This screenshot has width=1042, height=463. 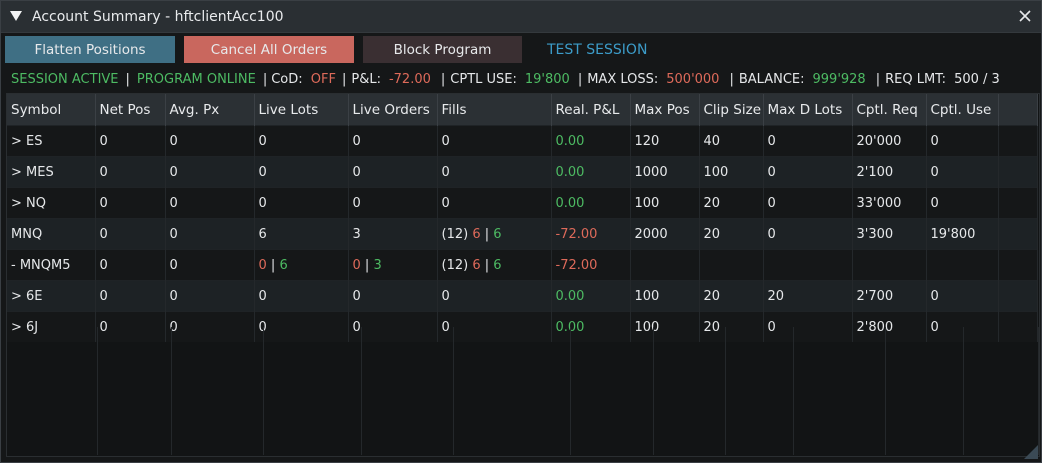 What do you see at coordinates (90, 49) in the screenshot?
I see `flatten-positions-button: Flatten Positions` at bounding box center [90, 49].